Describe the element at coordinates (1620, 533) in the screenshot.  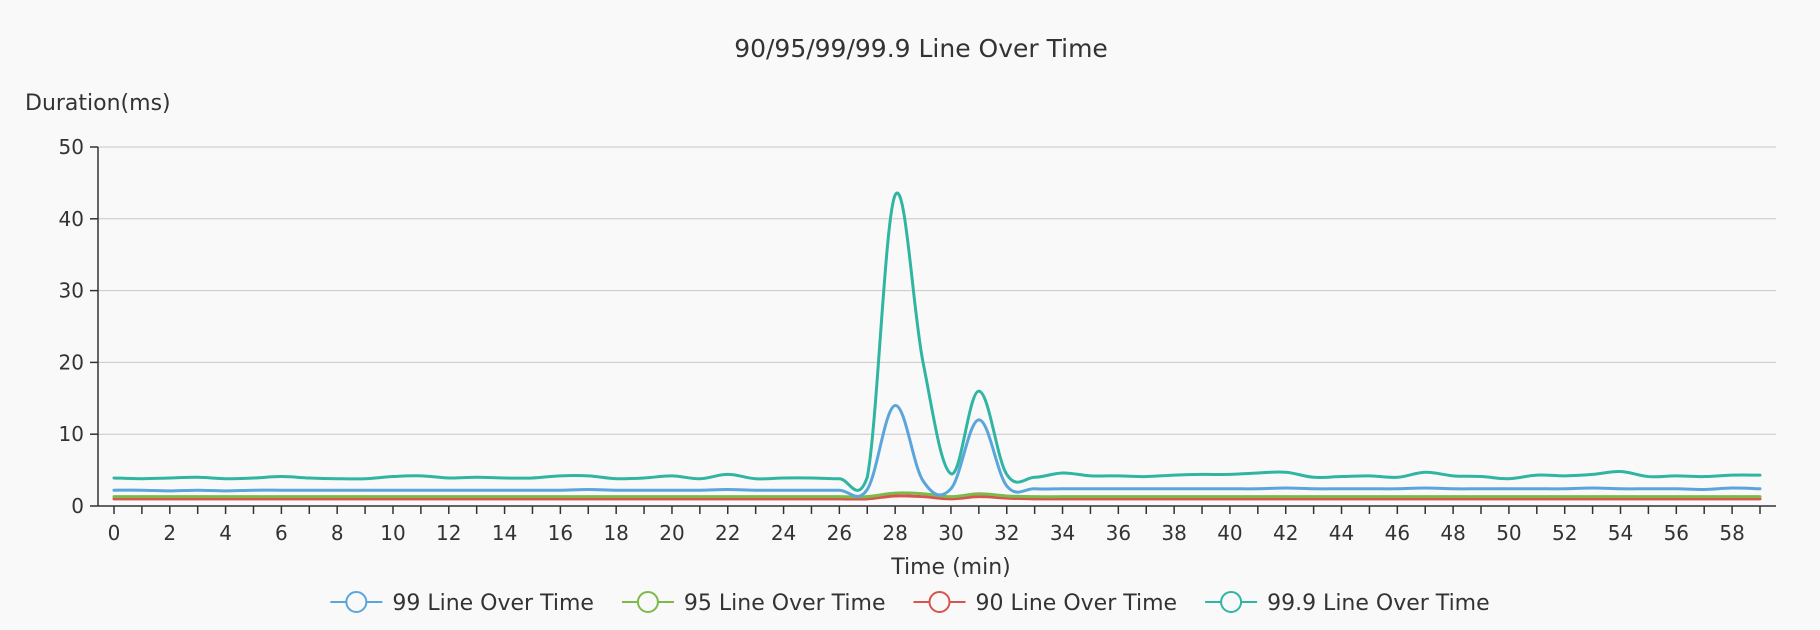
I see `x-tick-label-54: 54` at that location.